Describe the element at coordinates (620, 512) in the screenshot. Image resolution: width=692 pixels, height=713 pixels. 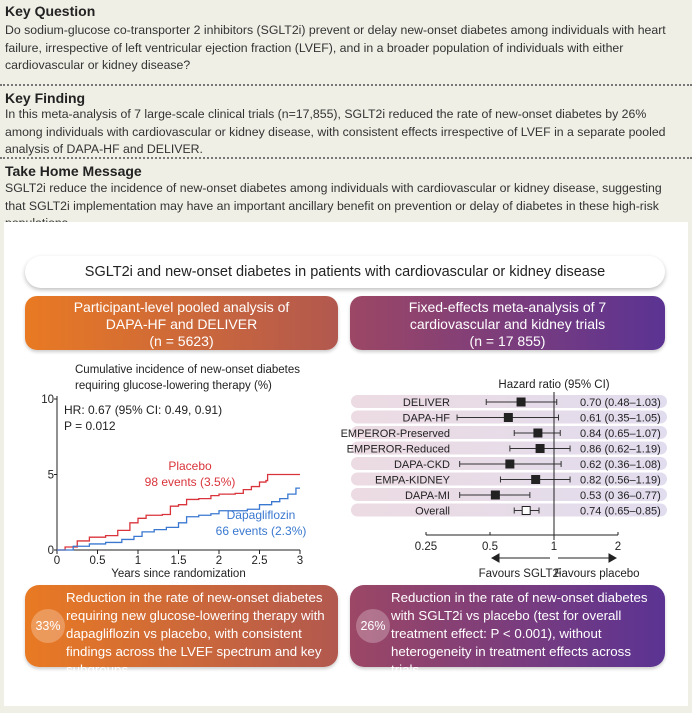
I see `hr-value: 0.74 (0.65–0.85)` at that location.